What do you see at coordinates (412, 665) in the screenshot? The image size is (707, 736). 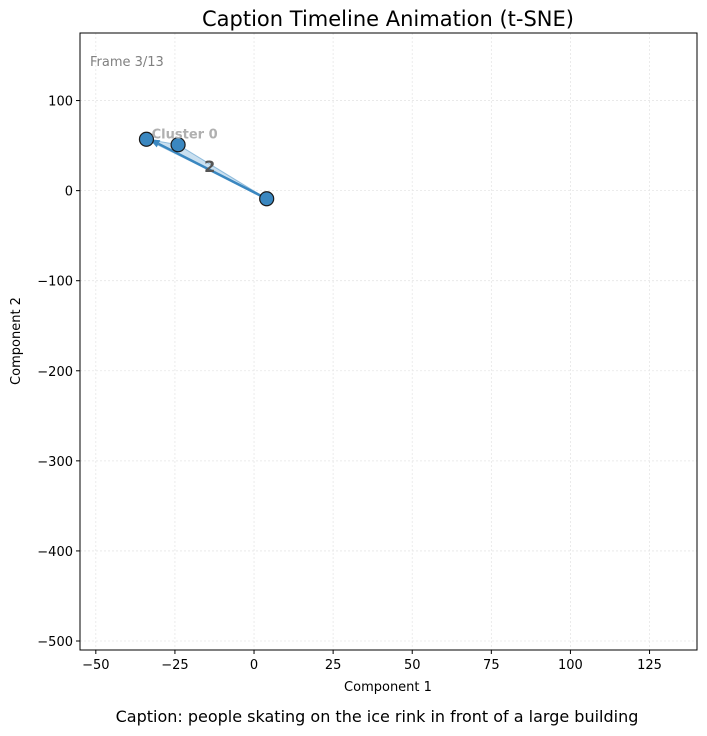 I see `x-tick-label: 50` at bounding box center [412, 665].